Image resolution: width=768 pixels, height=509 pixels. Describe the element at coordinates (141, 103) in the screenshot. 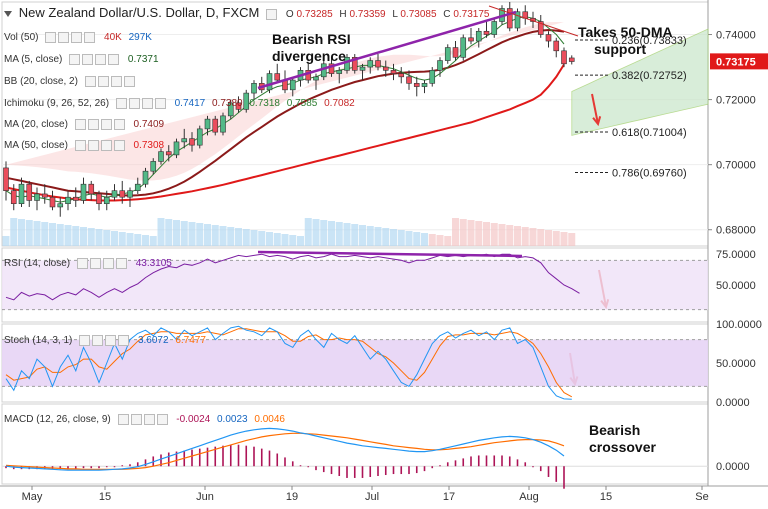

I see `ichimoku-buttons` at that location.